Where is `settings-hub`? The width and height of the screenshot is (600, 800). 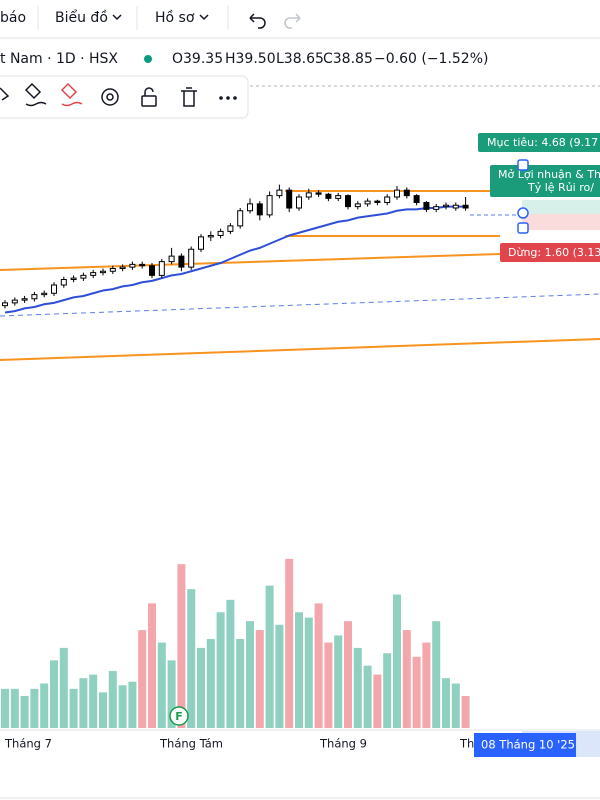 settings-hub is located at coordinates (110, 97).